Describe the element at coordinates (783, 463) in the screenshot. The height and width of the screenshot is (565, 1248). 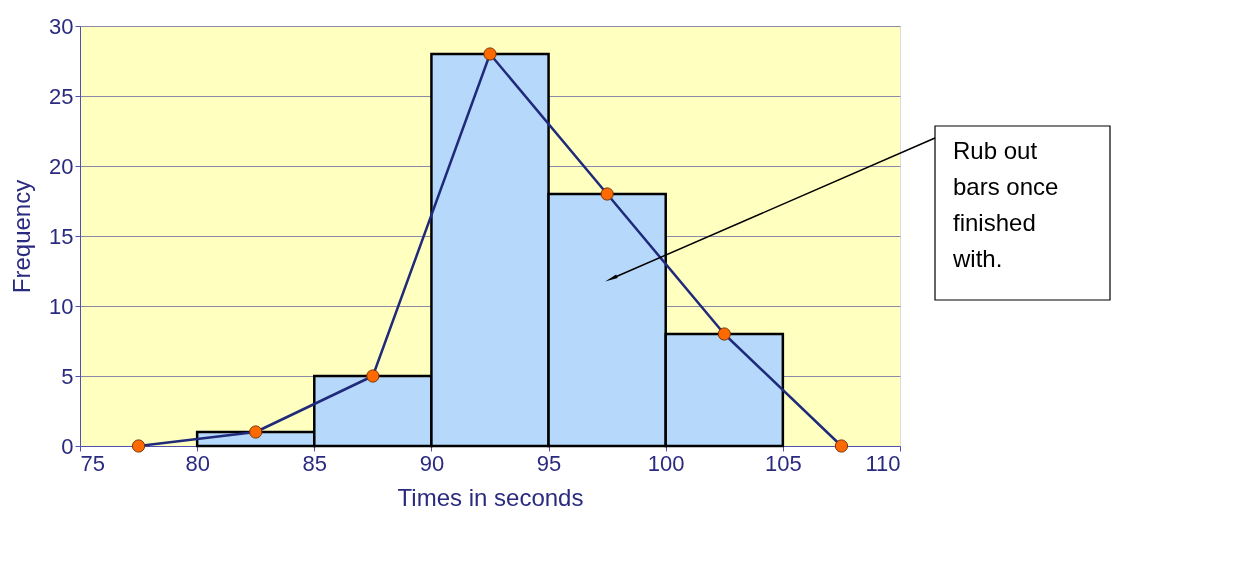
I see `x-tick-label: 105` at that location.